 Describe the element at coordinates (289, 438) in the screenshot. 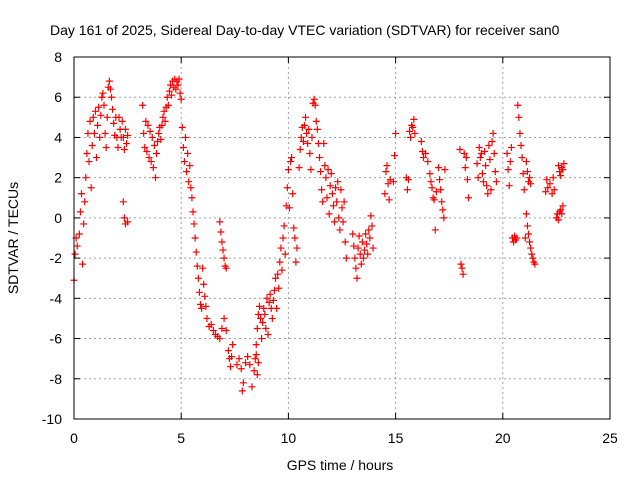

I see `x-tick-label: 10` at that location.